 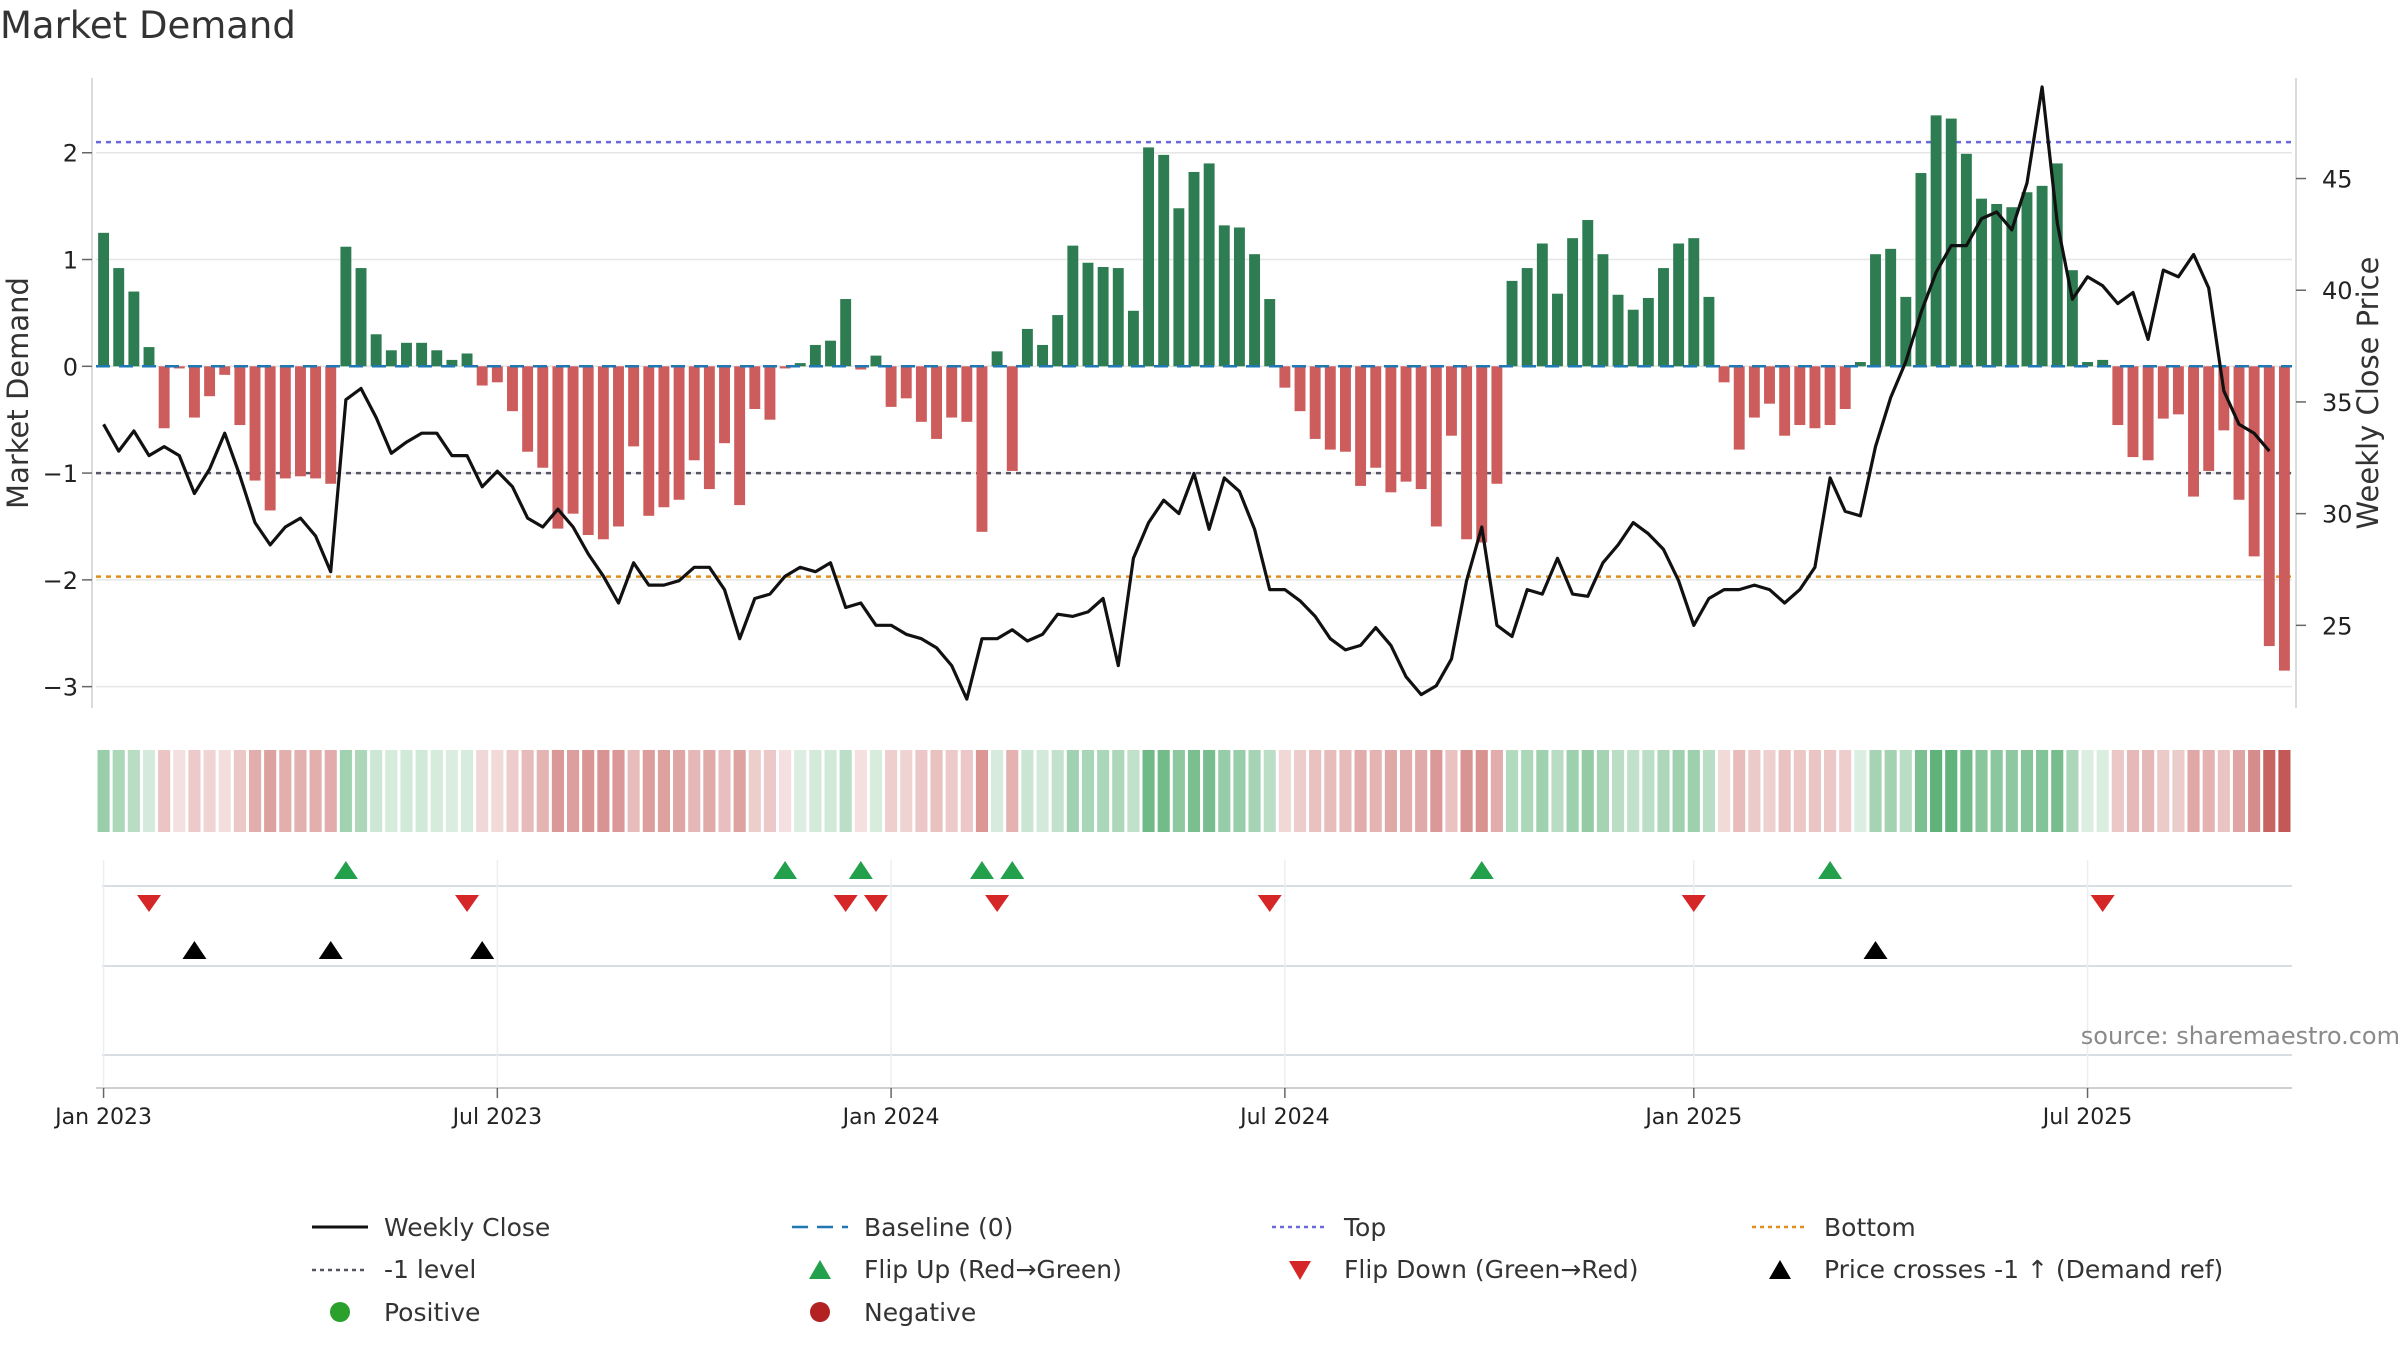 What do you see at coordinates (2368, 393) in the screenshot?
I see `y-axis-title-right: Weekly Close Price` at bounding box center [2368, 393].